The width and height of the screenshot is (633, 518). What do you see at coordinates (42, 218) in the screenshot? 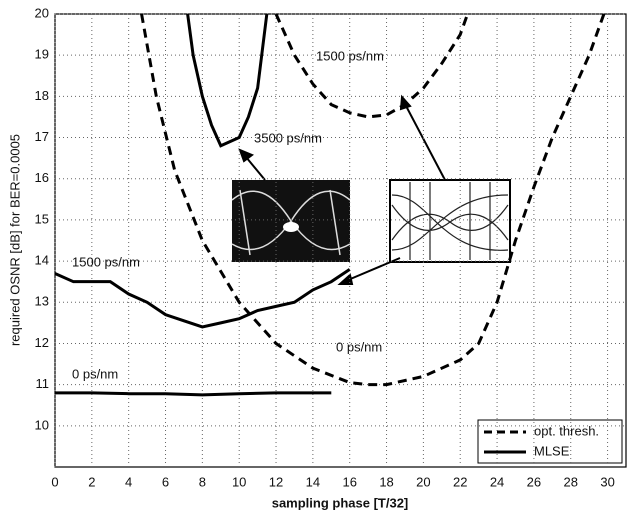
I see `y-tick-label: 15` at bounding box center [42, 218].